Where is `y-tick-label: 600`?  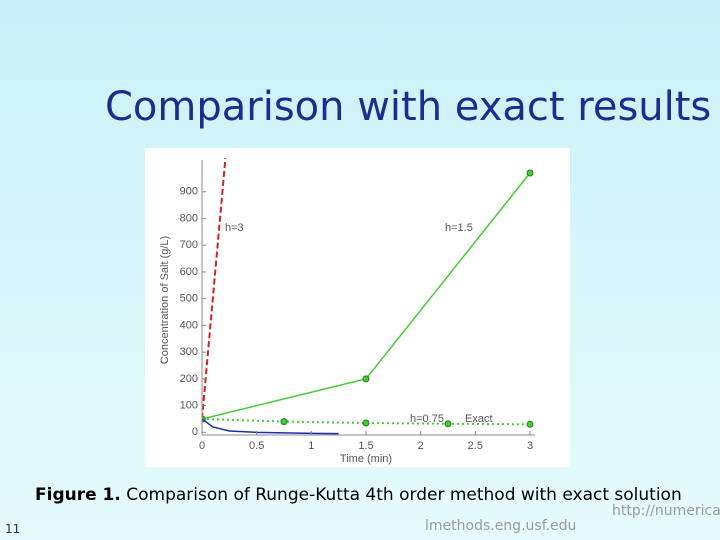
y-tick-label: 600 is located at coordinates (189, 272).